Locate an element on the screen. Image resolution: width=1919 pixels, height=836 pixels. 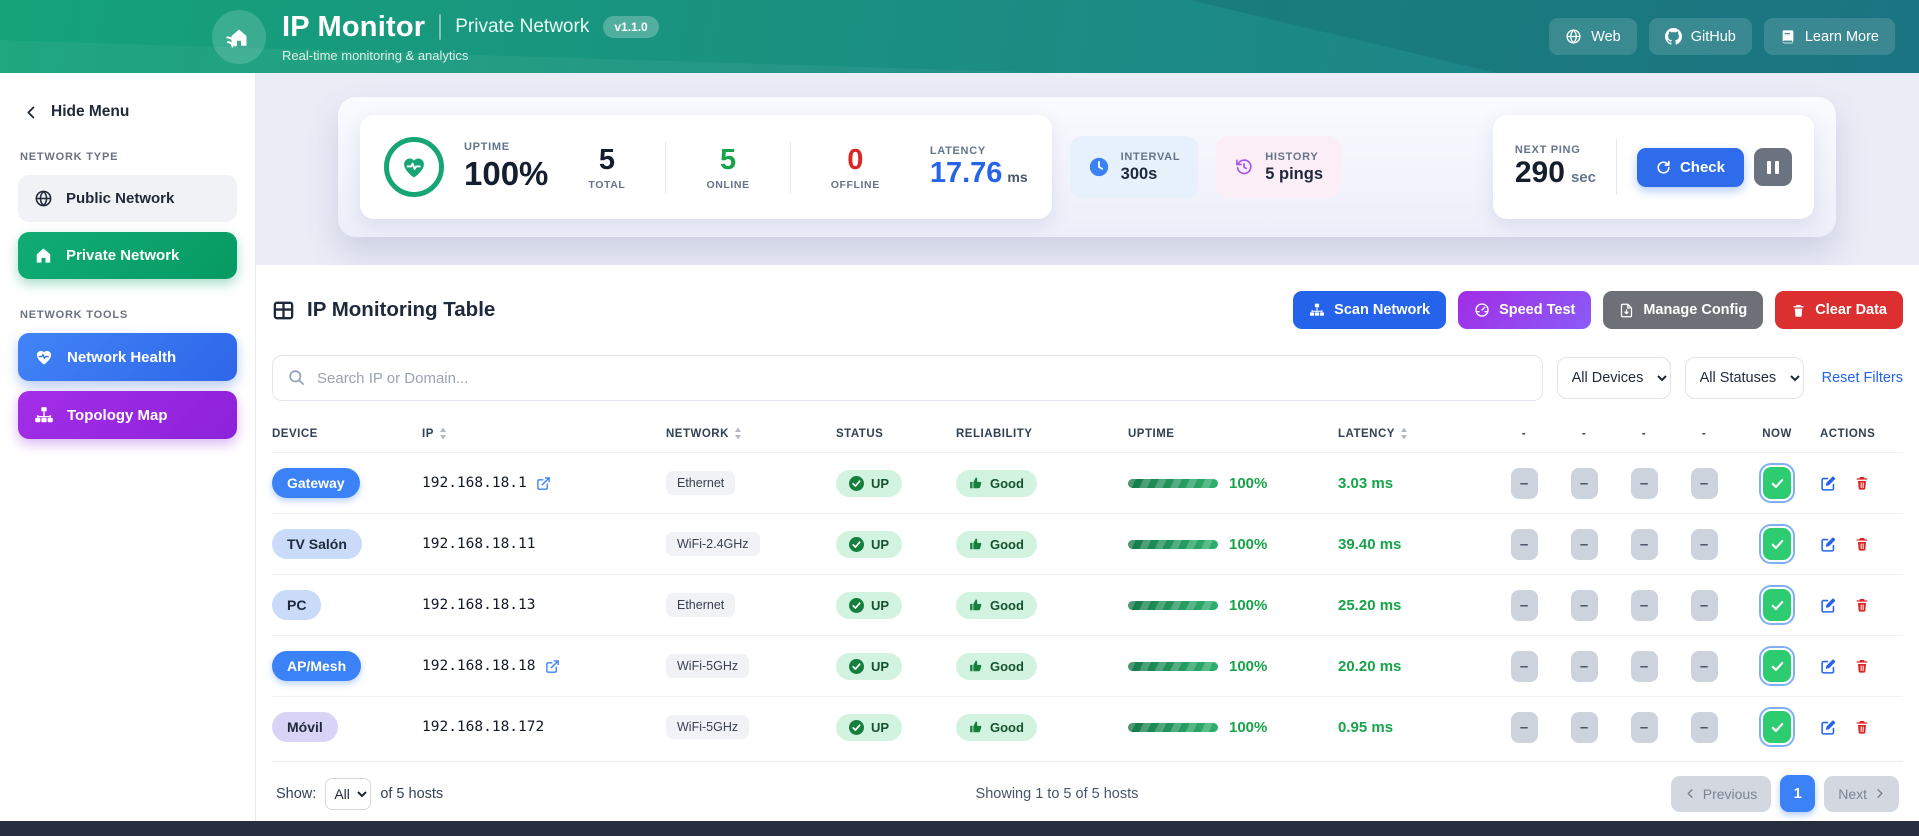
sidebar-item-private-network: Private Network is located at coordinates (127, 255).